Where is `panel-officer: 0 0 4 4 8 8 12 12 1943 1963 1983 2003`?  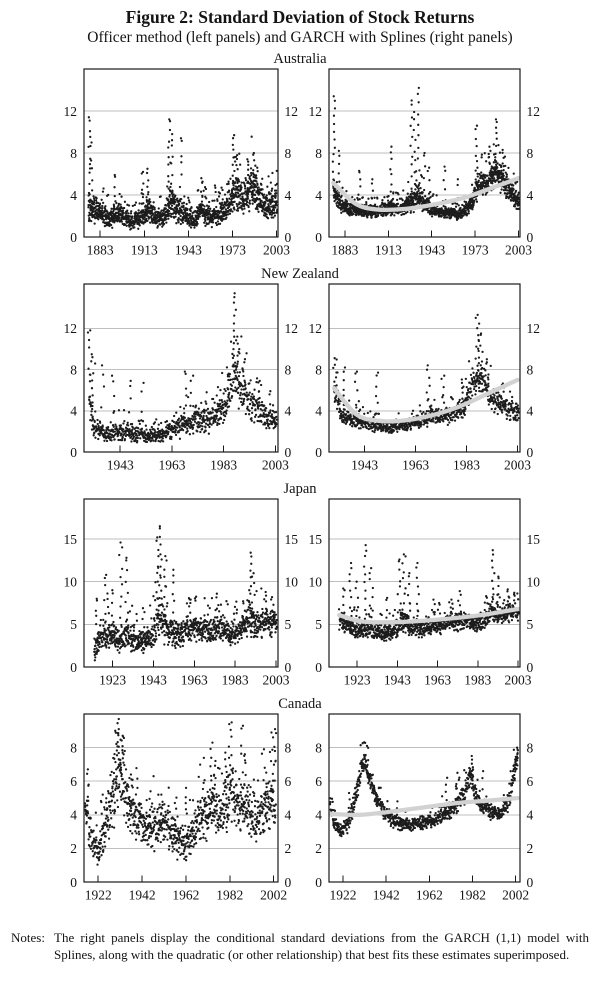
panel-officer: 0 0 4 4 8 8 12 12 1943 1963 1983 2003 is located at coordinates (181, 378).